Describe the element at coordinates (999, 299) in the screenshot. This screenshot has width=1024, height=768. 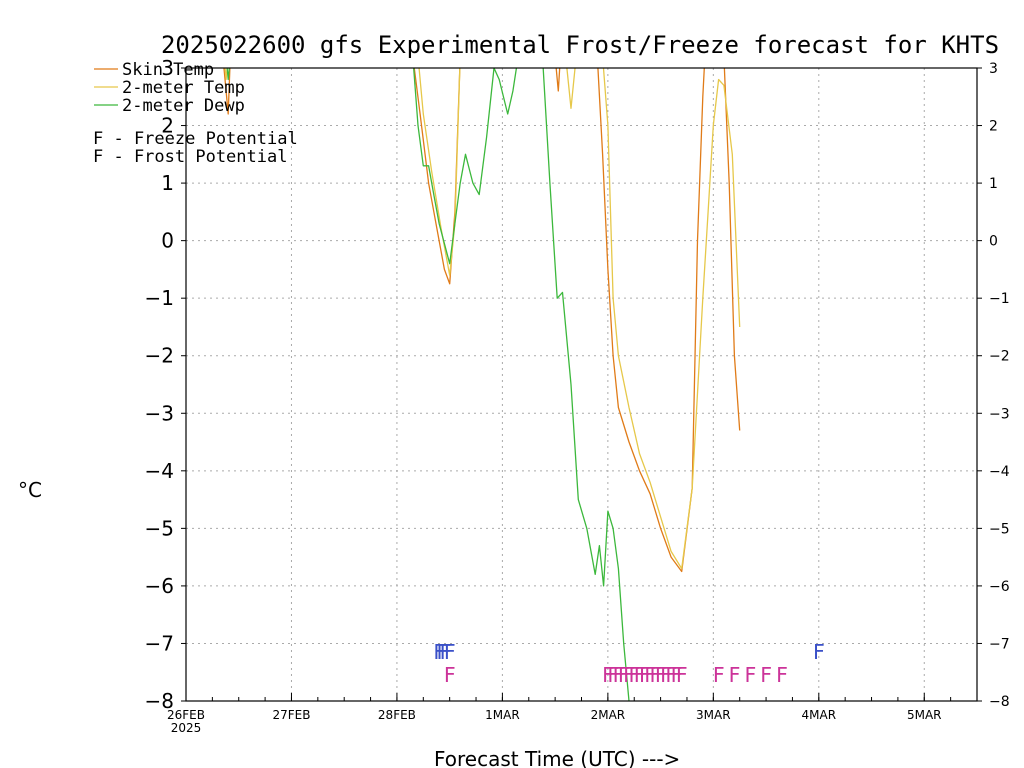
I see `y-tick-label-right: −1` at that location.